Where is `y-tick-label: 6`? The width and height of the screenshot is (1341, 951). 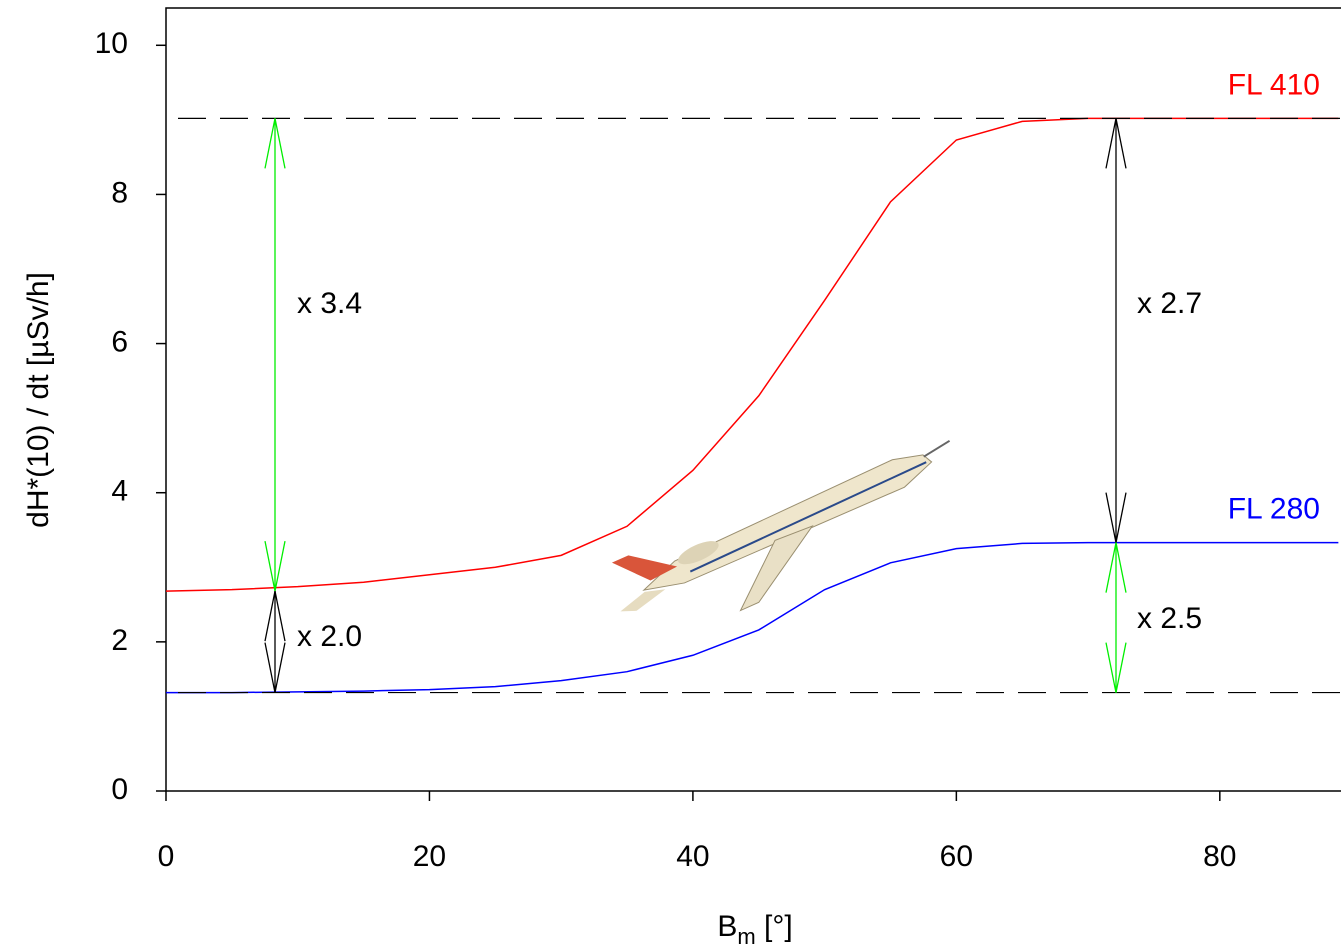 y-tick-label: 6 is located at coordinates (119, 341).